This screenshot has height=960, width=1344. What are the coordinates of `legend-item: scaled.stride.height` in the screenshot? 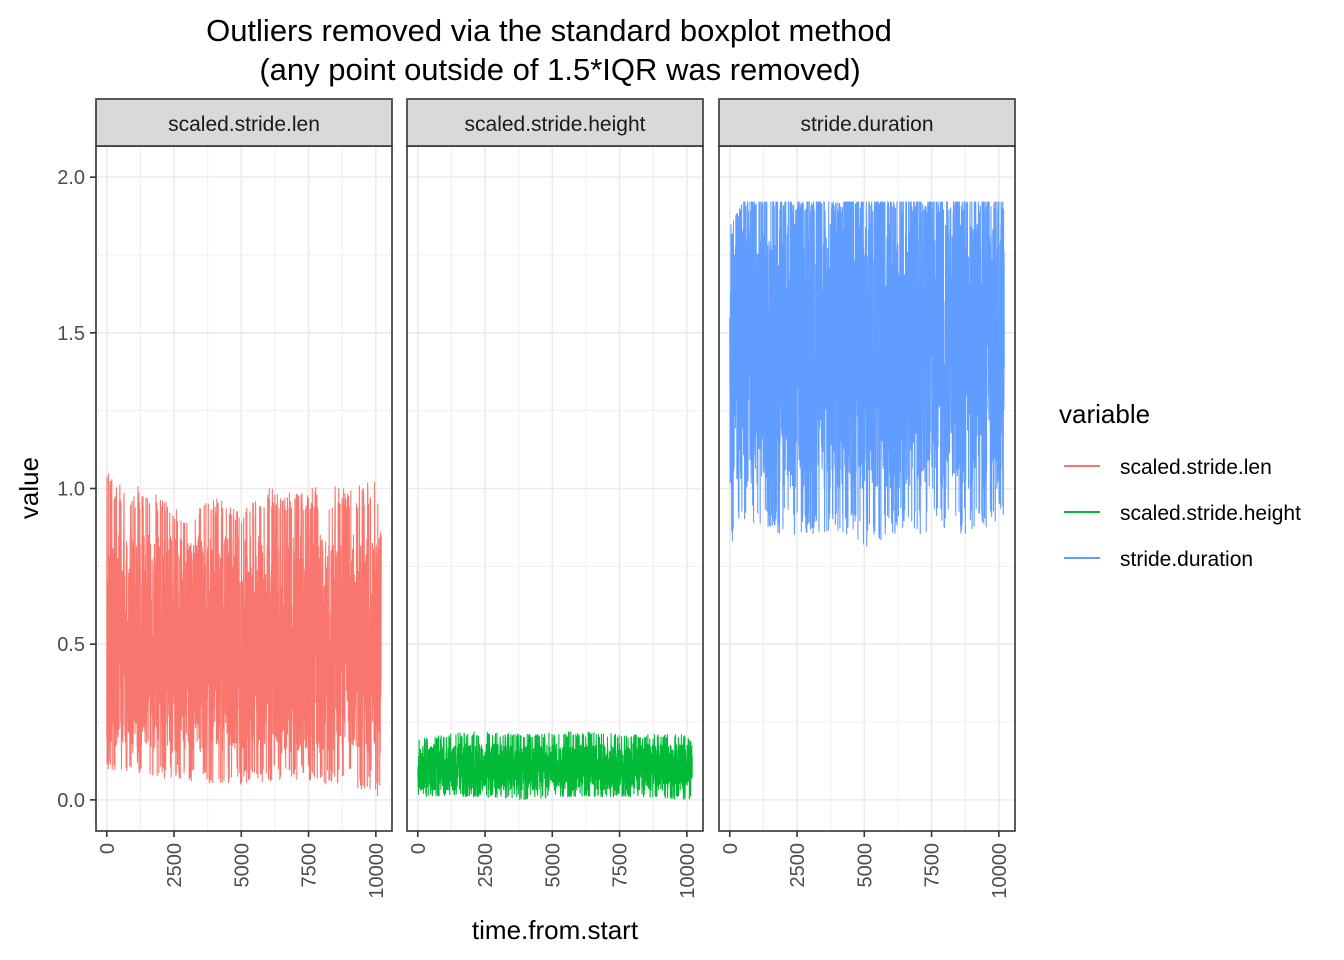 It's located at (1182, 513).